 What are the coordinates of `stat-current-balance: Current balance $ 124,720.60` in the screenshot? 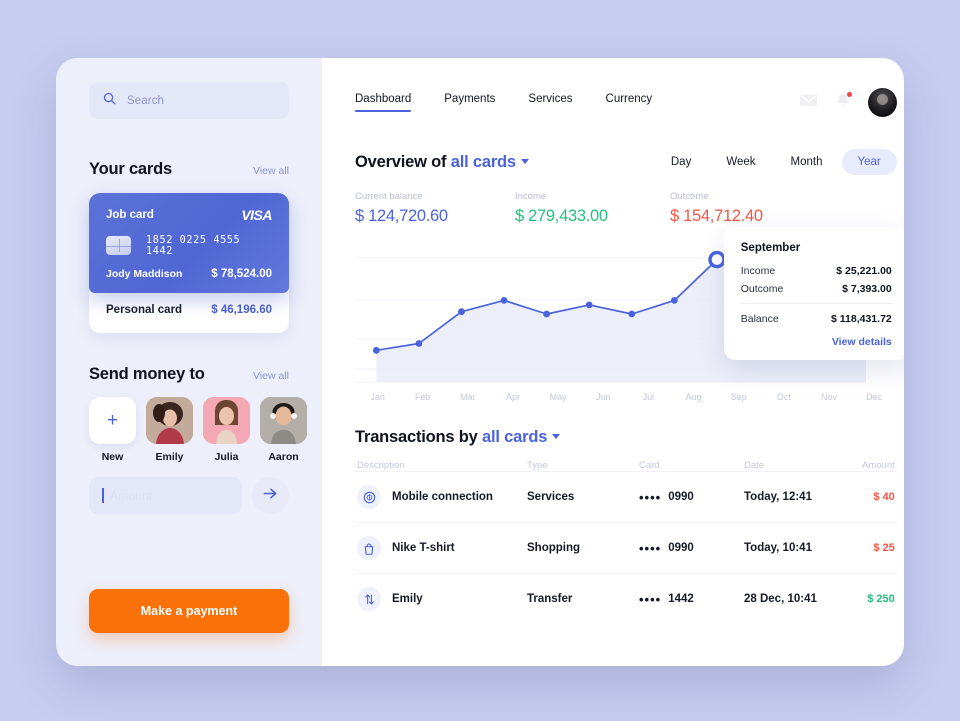 It's located at (435, 208).